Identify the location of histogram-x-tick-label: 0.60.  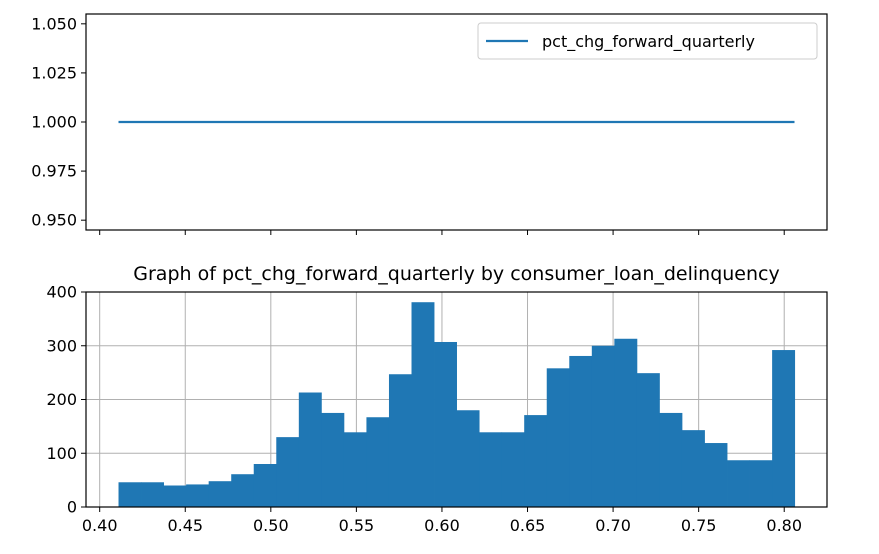
(442, 525).